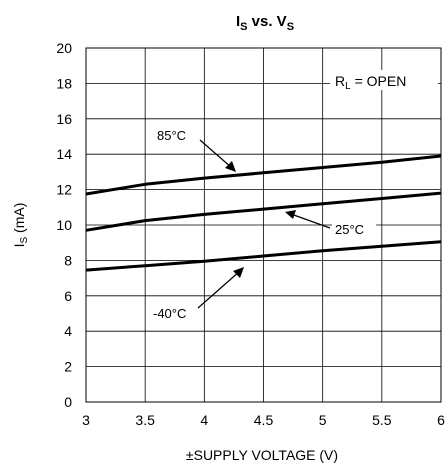 This screenshot has width=446, height=468. Describe the element at coordinates (290, 214) in the screenshot. I see `arrow-head-25c` at that location.